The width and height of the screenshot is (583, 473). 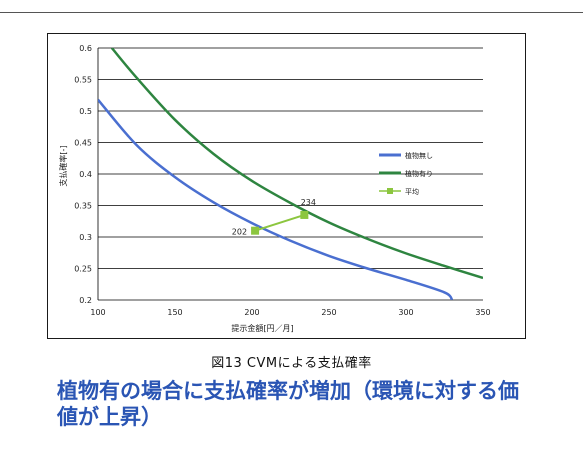 I want to click on x-tick-label: 300, so click(x=405, y=312).